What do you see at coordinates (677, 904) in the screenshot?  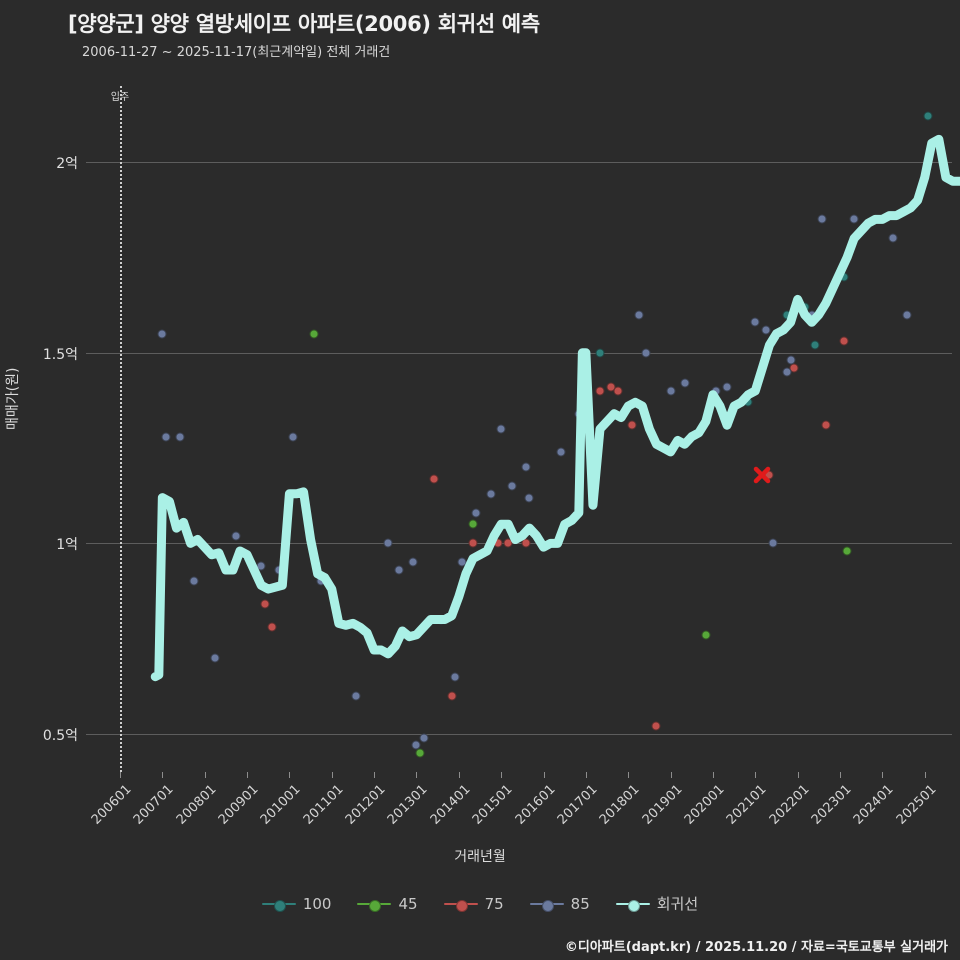 I see `legend-label: 회귀선` at bounding box center [677, 904].